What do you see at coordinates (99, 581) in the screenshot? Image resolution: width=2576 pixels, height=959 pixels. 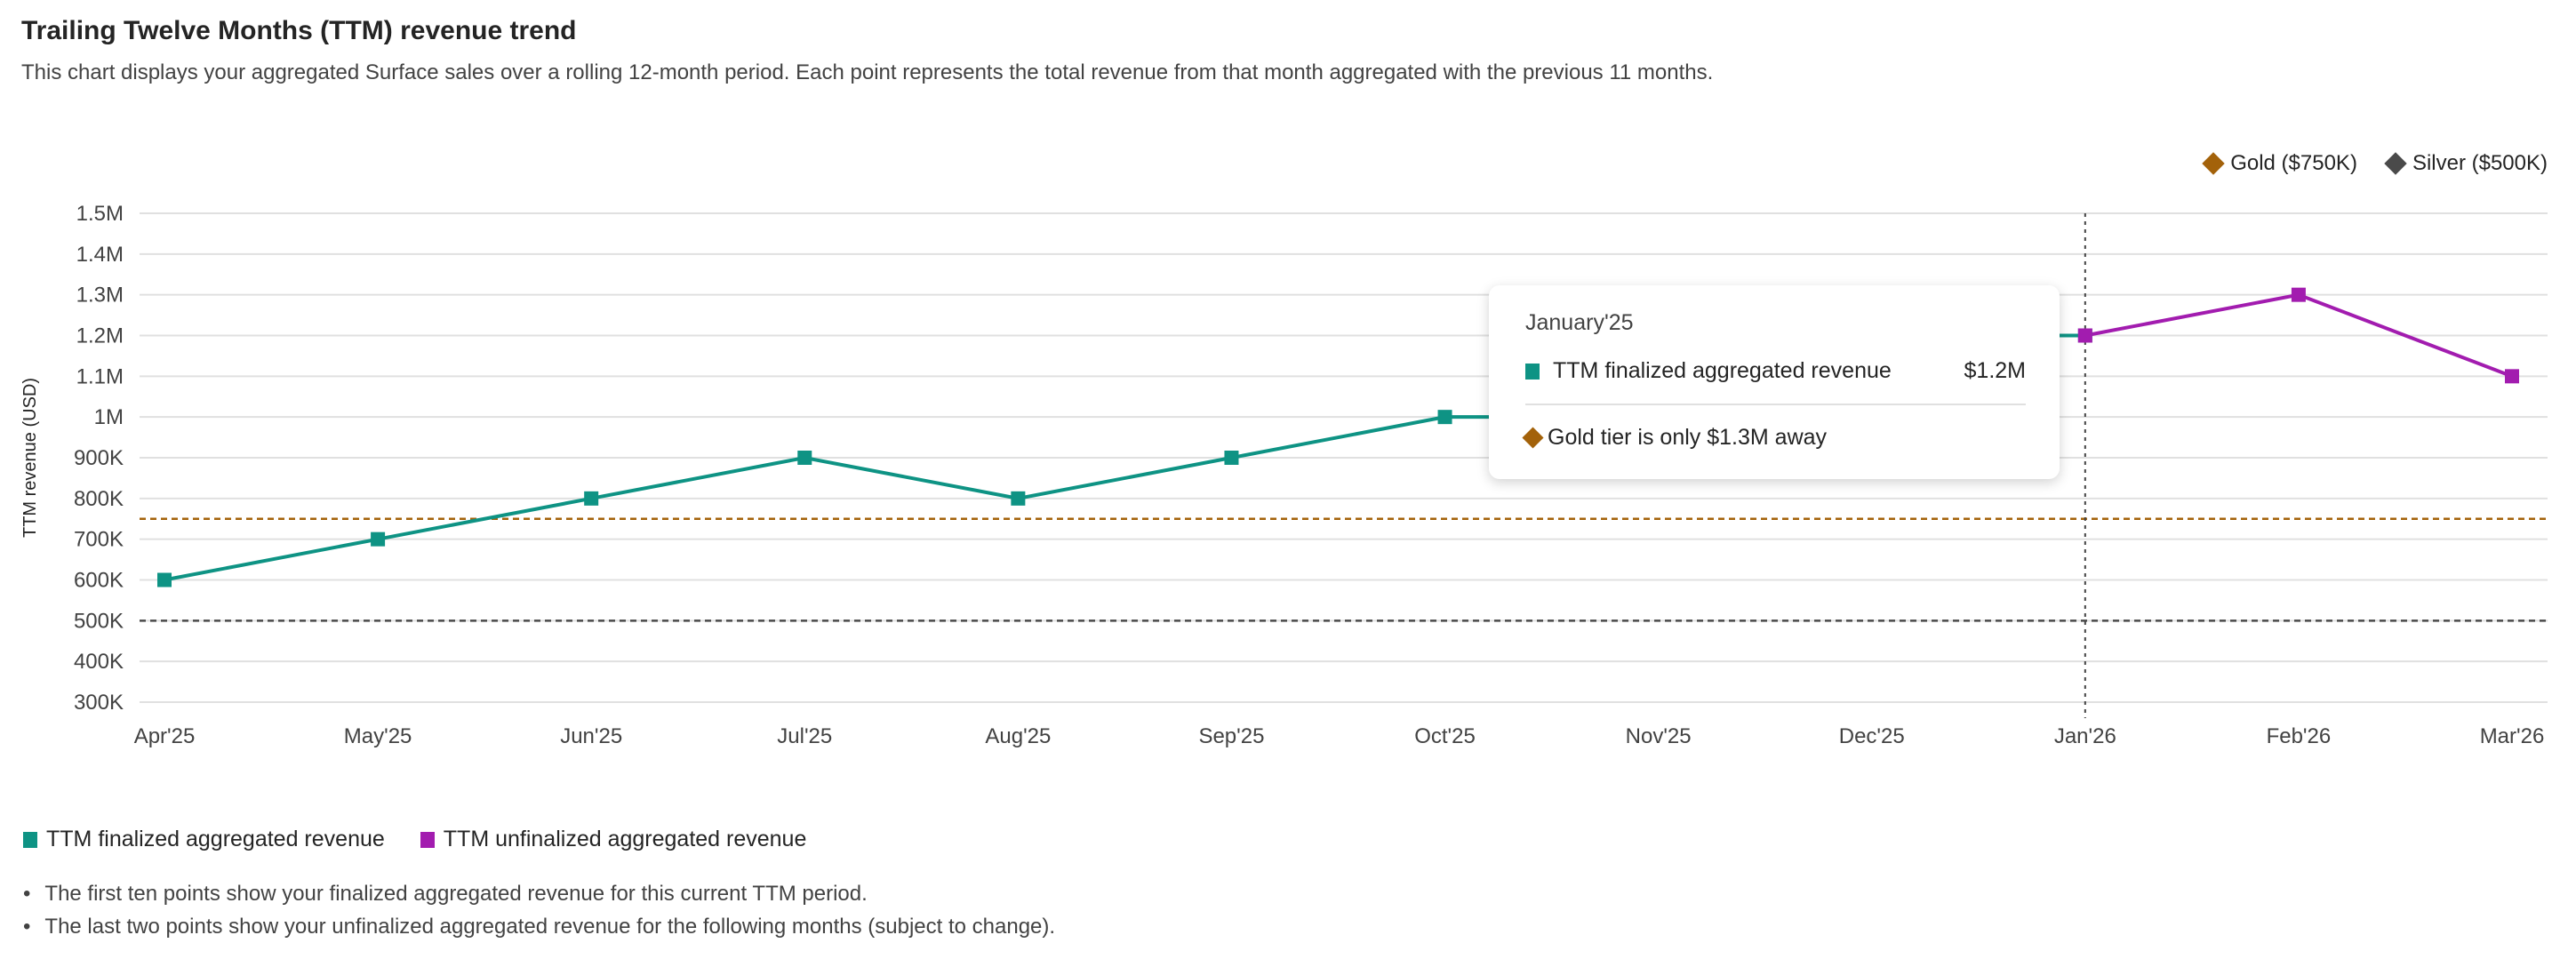 I see `y-tick-label: 600K` at bounding box center [99, 581].